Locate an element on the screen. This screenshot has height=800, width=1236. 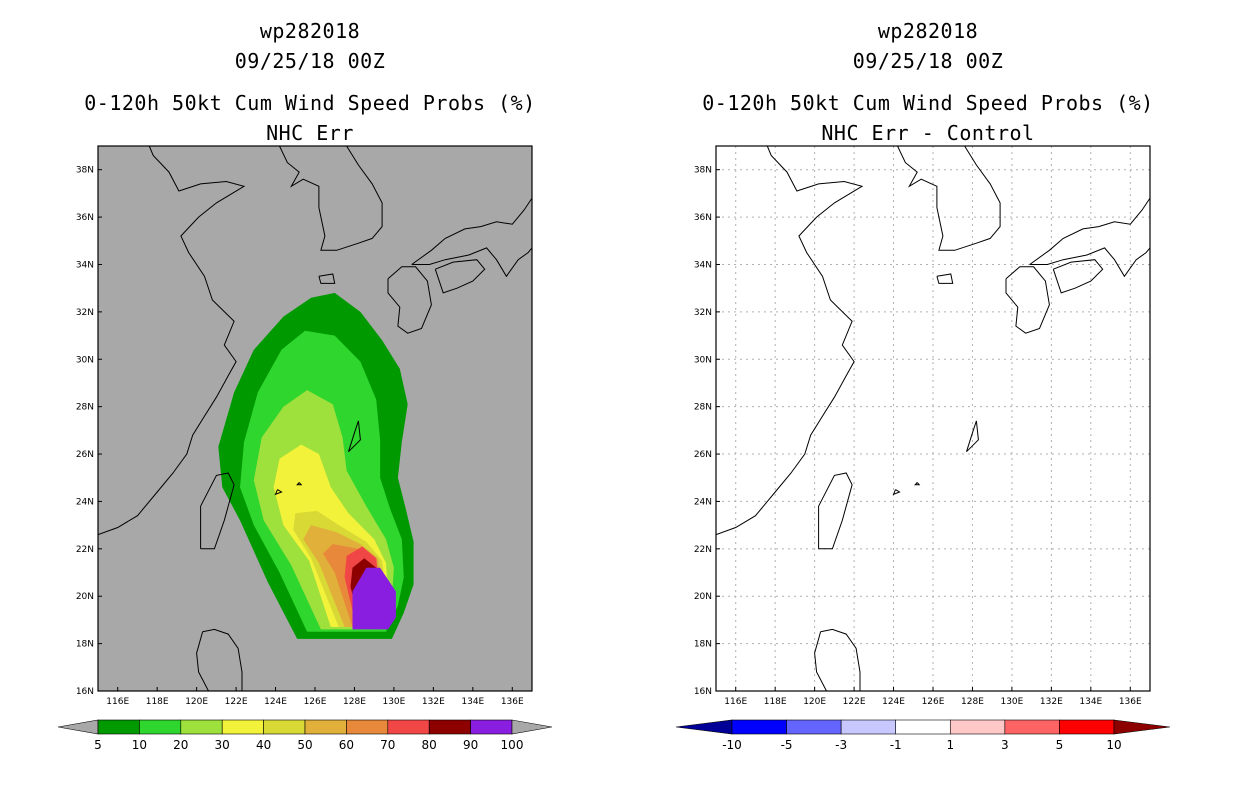
colorbar-label: 80 is located at coordinates (429, 745).